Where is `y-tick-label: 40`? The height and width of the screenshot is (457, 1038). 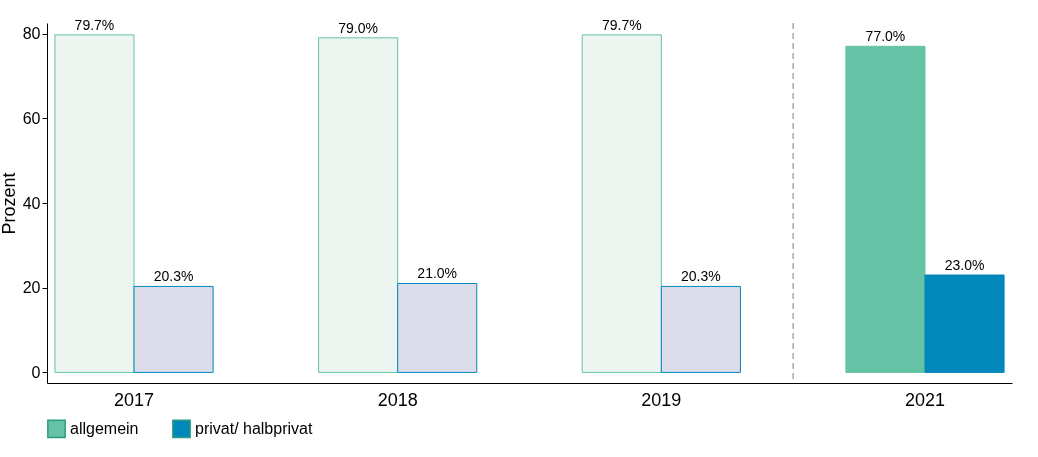
y-tick-label: 40 is located at coordinates (31, 203).